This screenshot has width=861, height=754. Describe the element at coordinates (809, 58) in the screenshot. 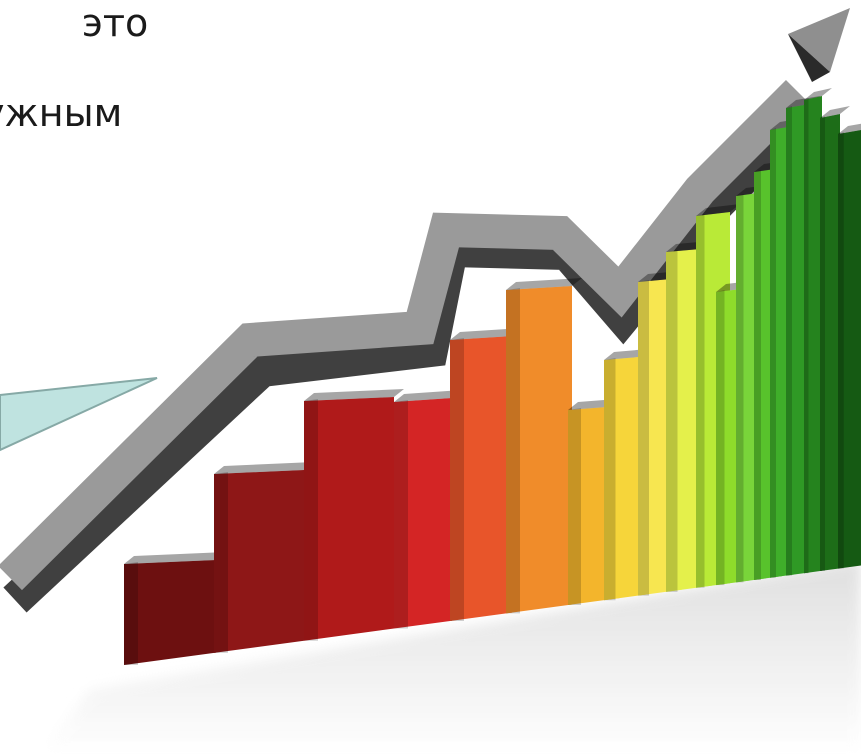

I see `arrow-head-shadow` at that location.